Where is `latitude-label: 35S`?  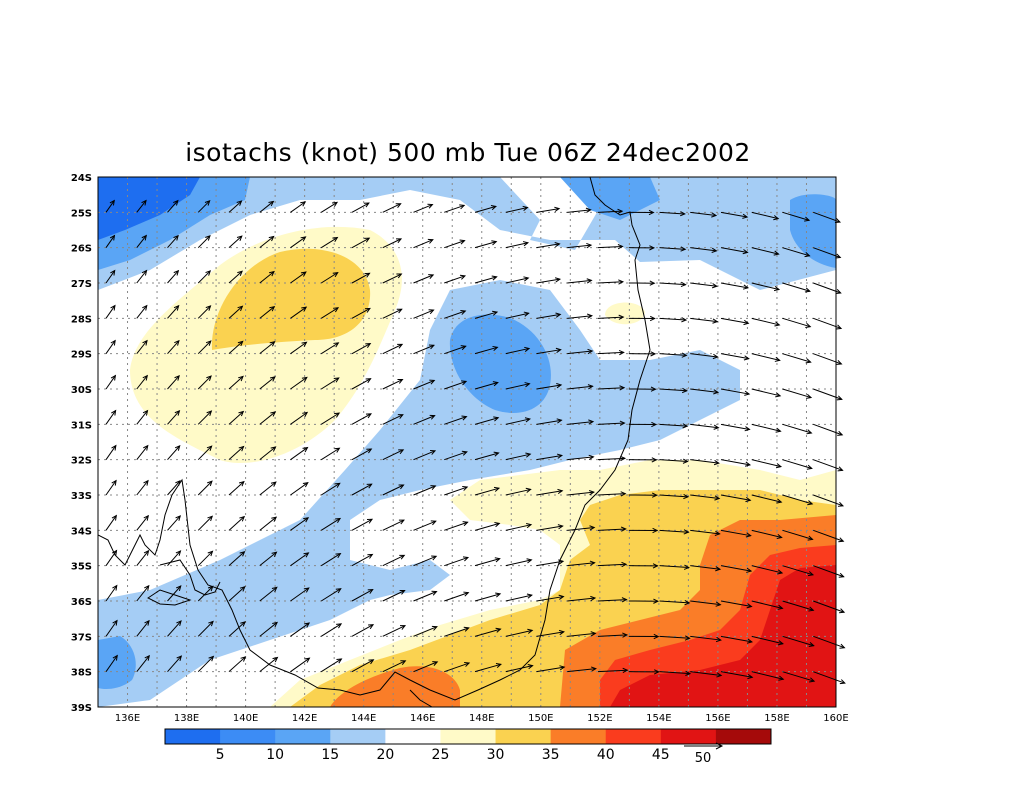 latitude-label: 35S is located at coordinates (81, 567).